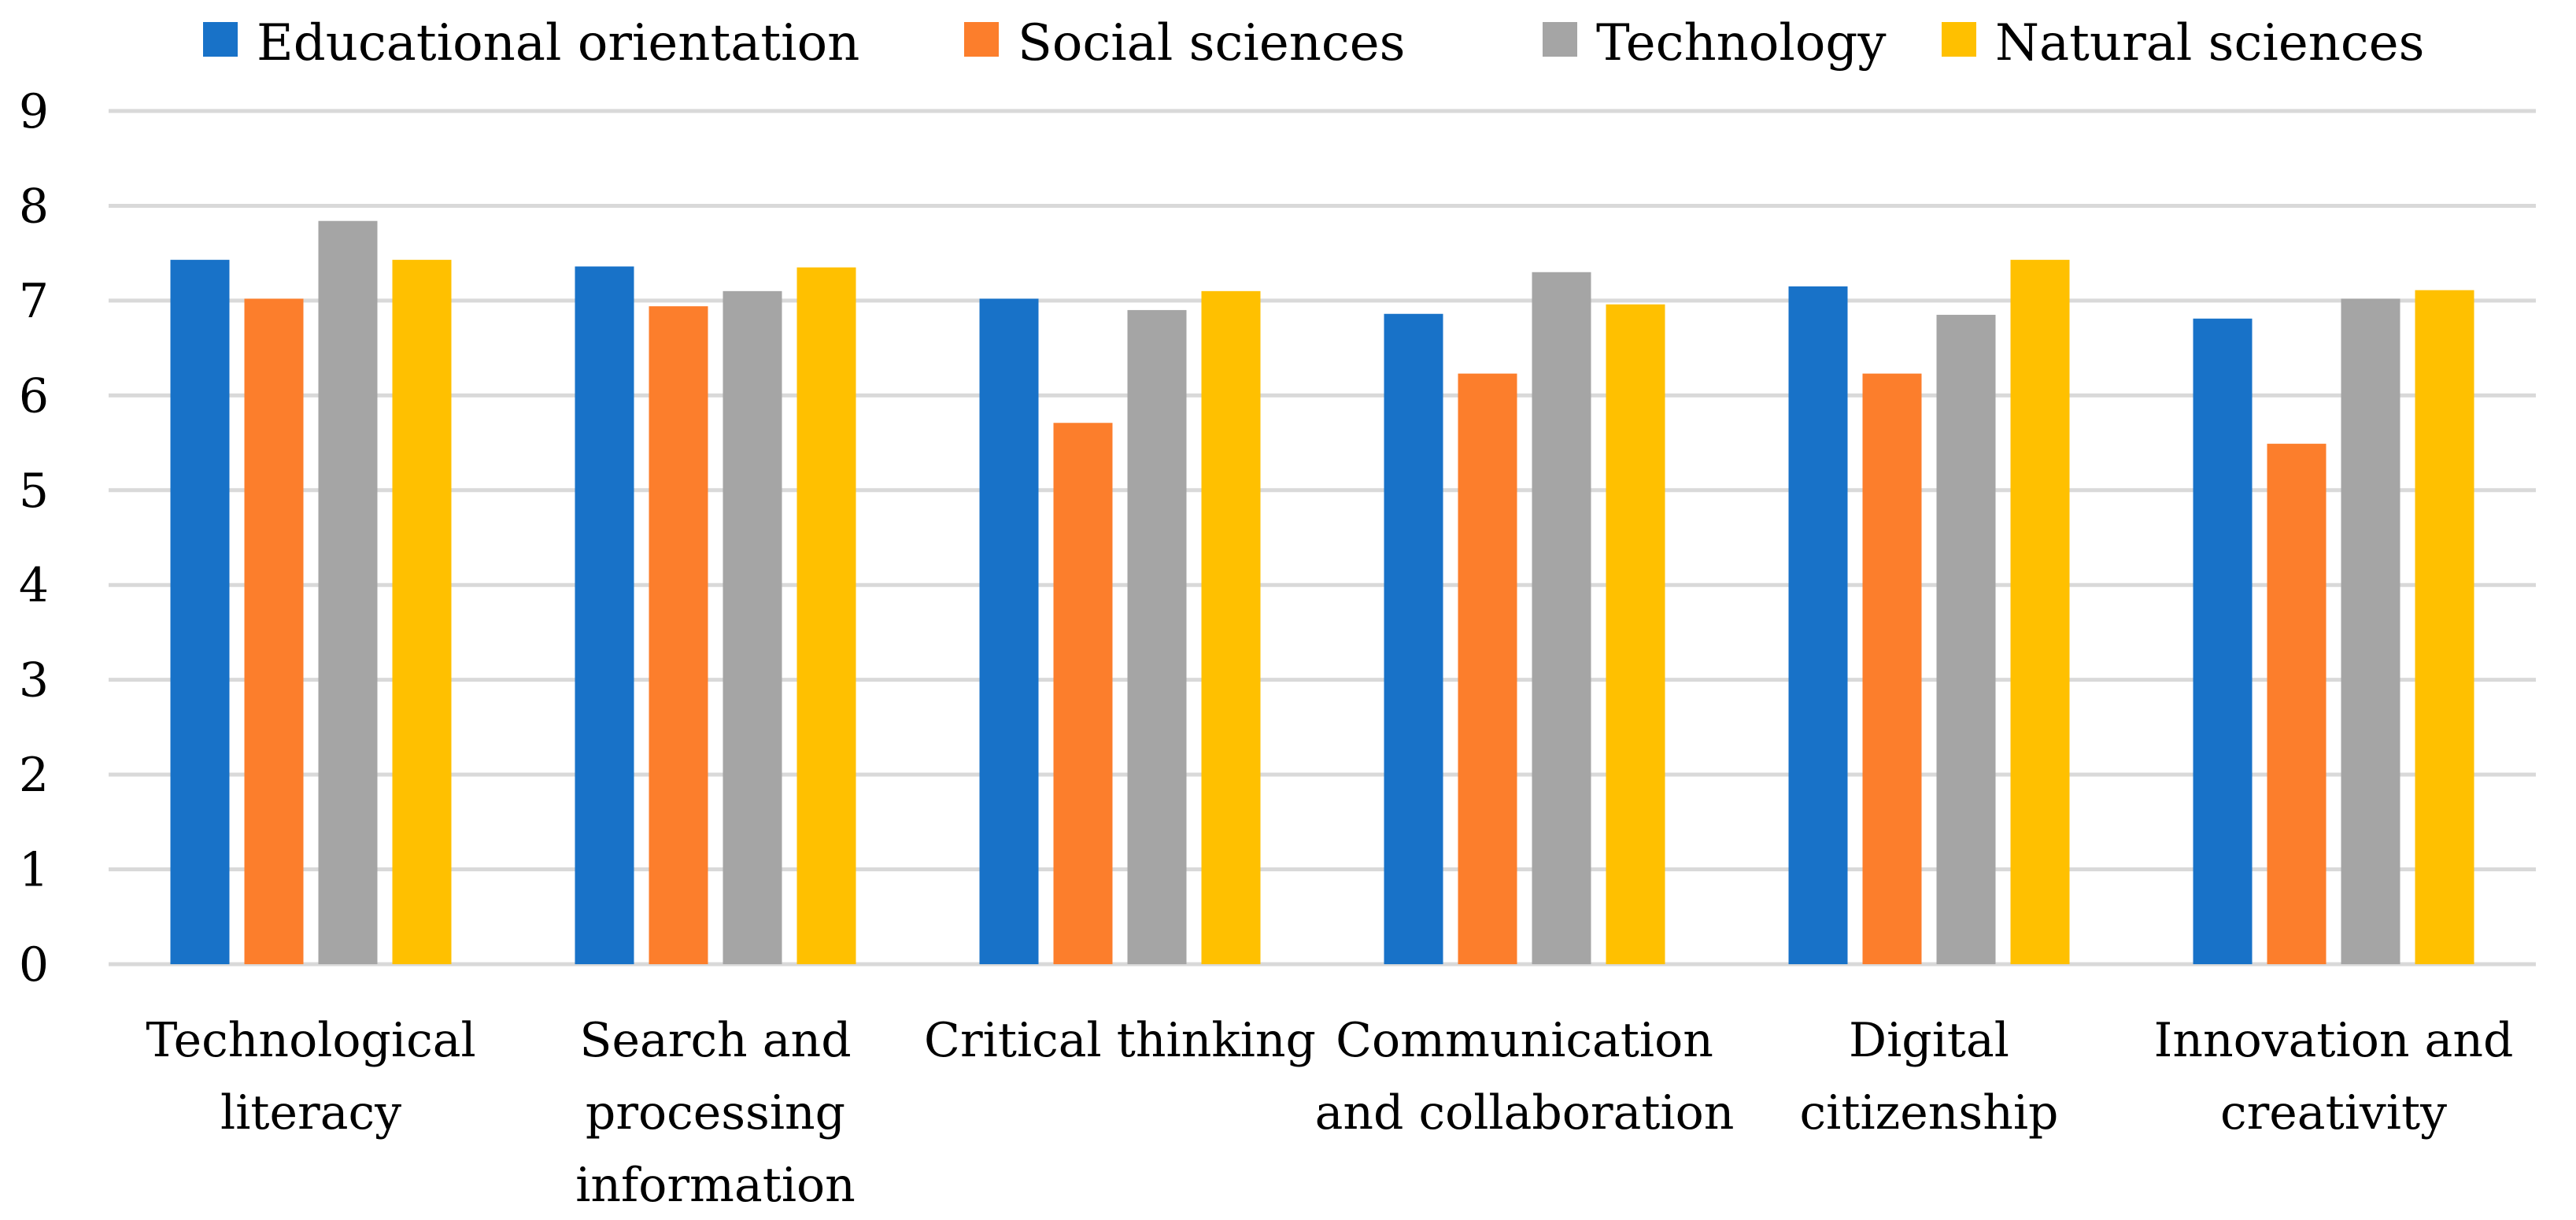 The width and height of the screenshot is (2576, 1220). What do you see at coordinates (34, 775) in the screenshot?
I see `y-tick-label: 2` at bounding box center [34, 775].